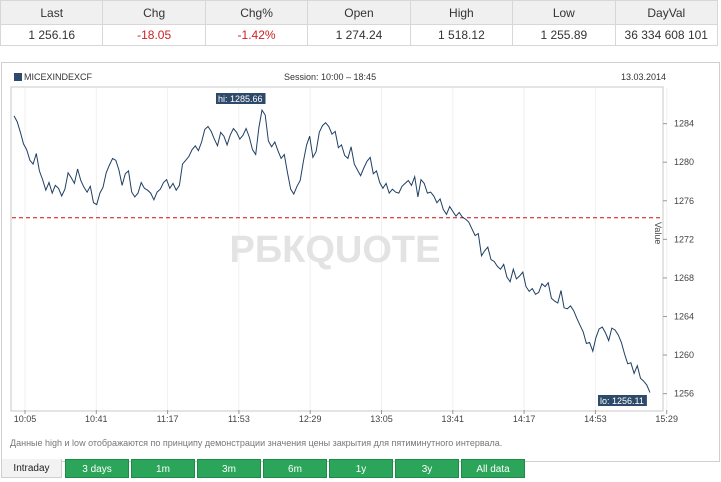  I want to click on value-chg-pct: -1.42%, so click(256, 35).